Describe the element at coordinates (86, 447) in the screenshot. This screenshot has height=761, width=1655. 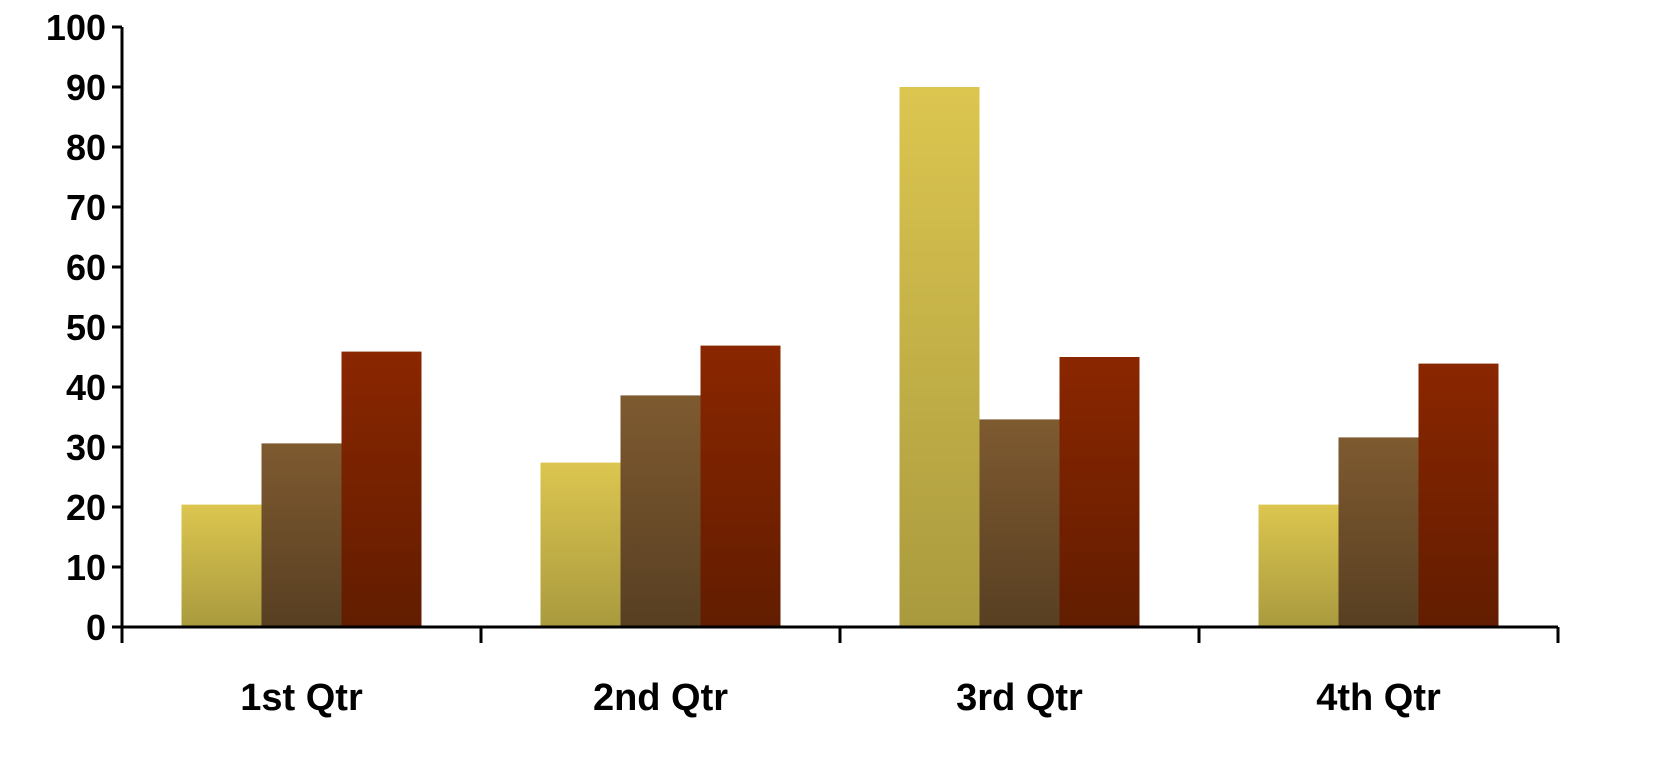
I see `y-tick-label: 30` at that location.